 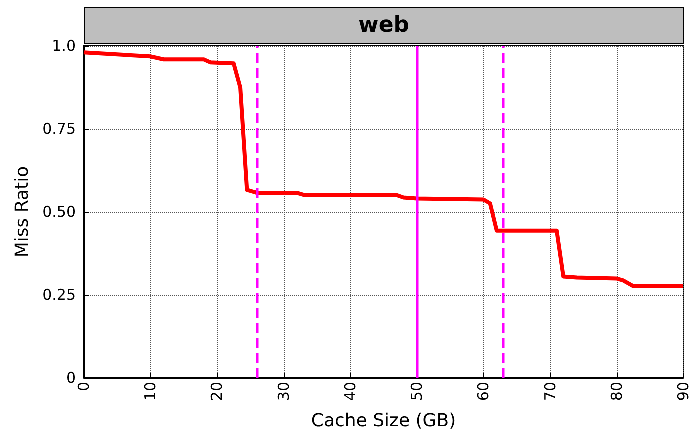 I want to click on x-tick-label: 20, so click(x=217, y=392).